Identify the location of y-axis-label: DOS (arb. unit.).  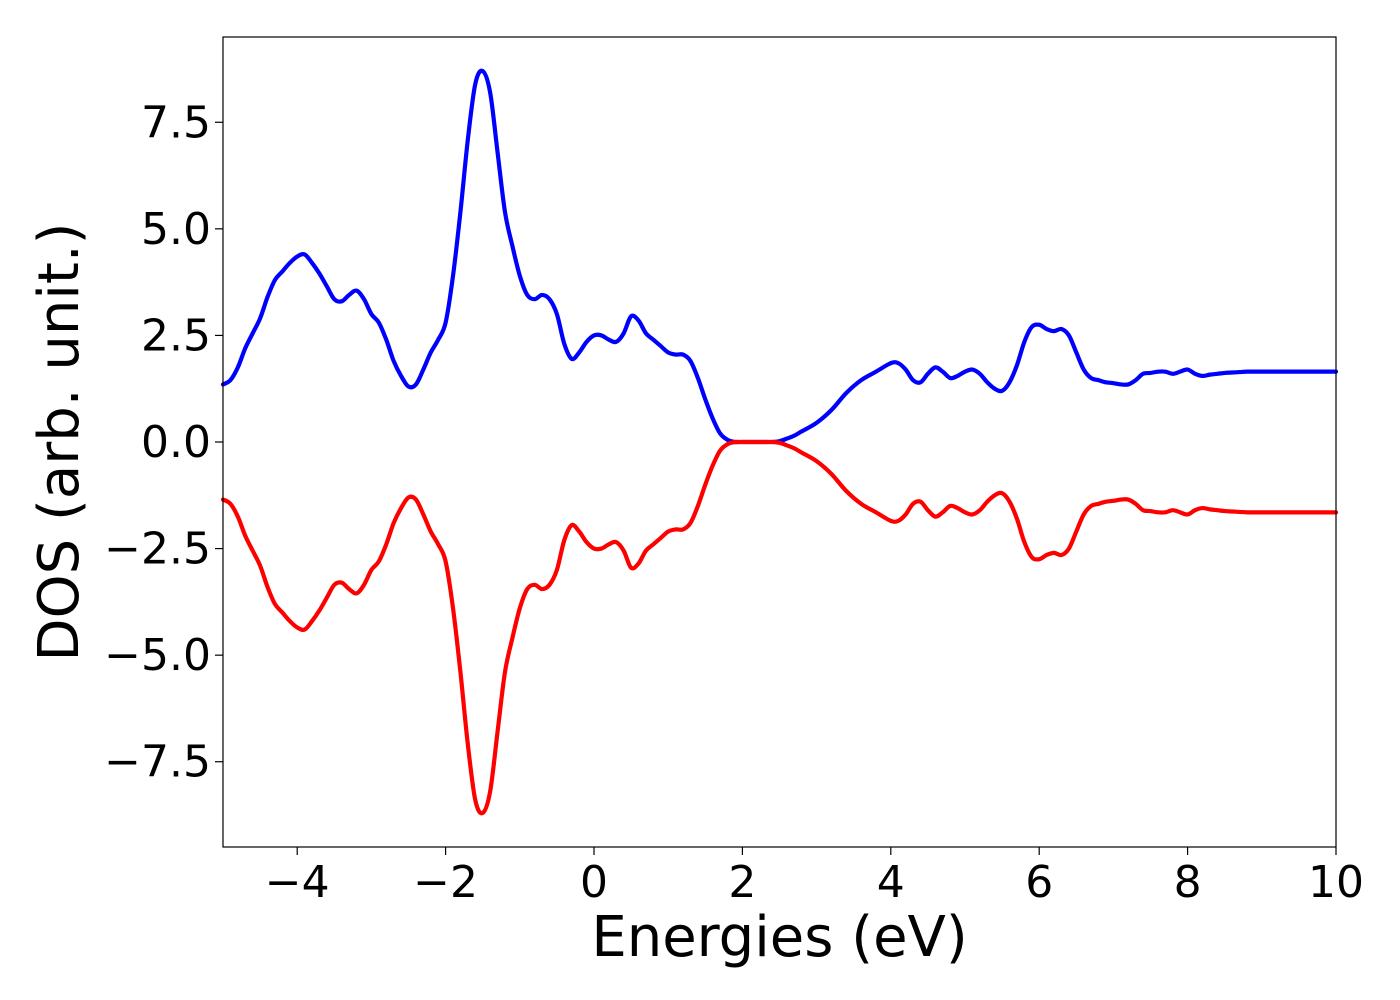
(59, 441).